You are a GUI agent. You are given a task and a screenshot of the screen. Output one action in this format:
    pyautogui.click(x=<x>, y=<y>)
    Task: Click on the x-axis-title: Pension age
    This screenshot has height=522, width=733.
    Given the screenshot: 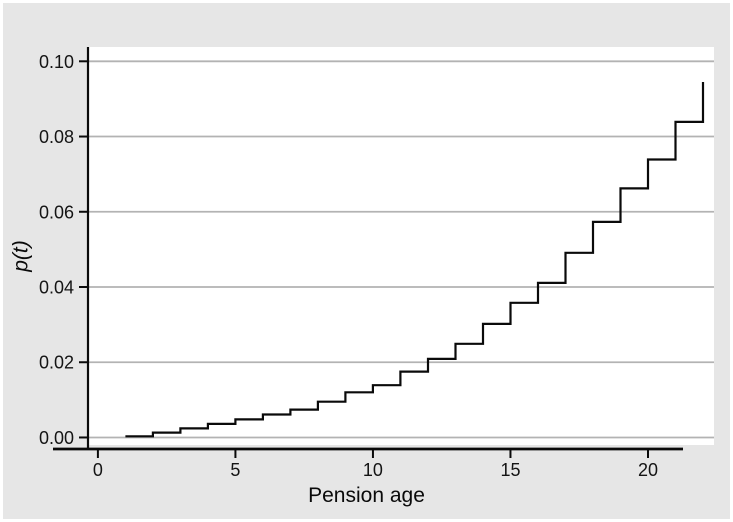 What is the action you would take?
    pyautogui.click(x=366, y=495)
    